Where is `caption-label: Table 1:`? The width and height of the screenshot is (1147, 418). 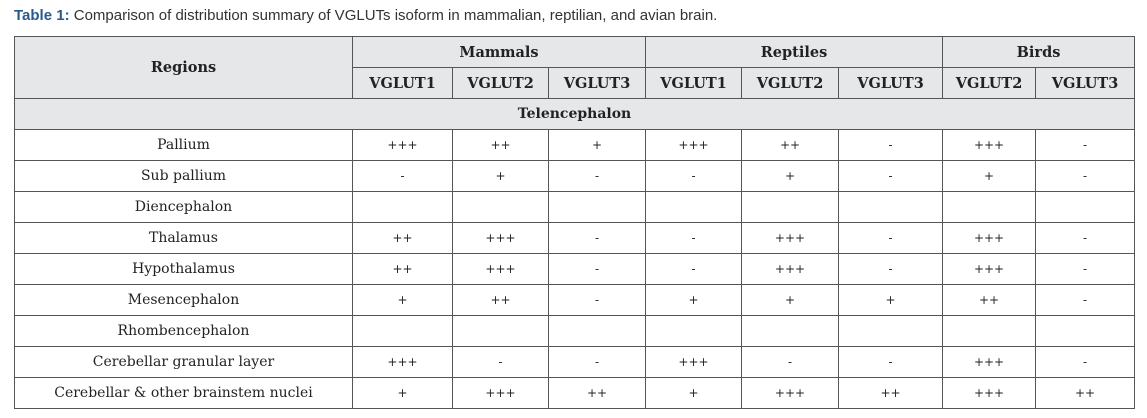
caption-label: Table 1: is located at coordinates (42, 15).